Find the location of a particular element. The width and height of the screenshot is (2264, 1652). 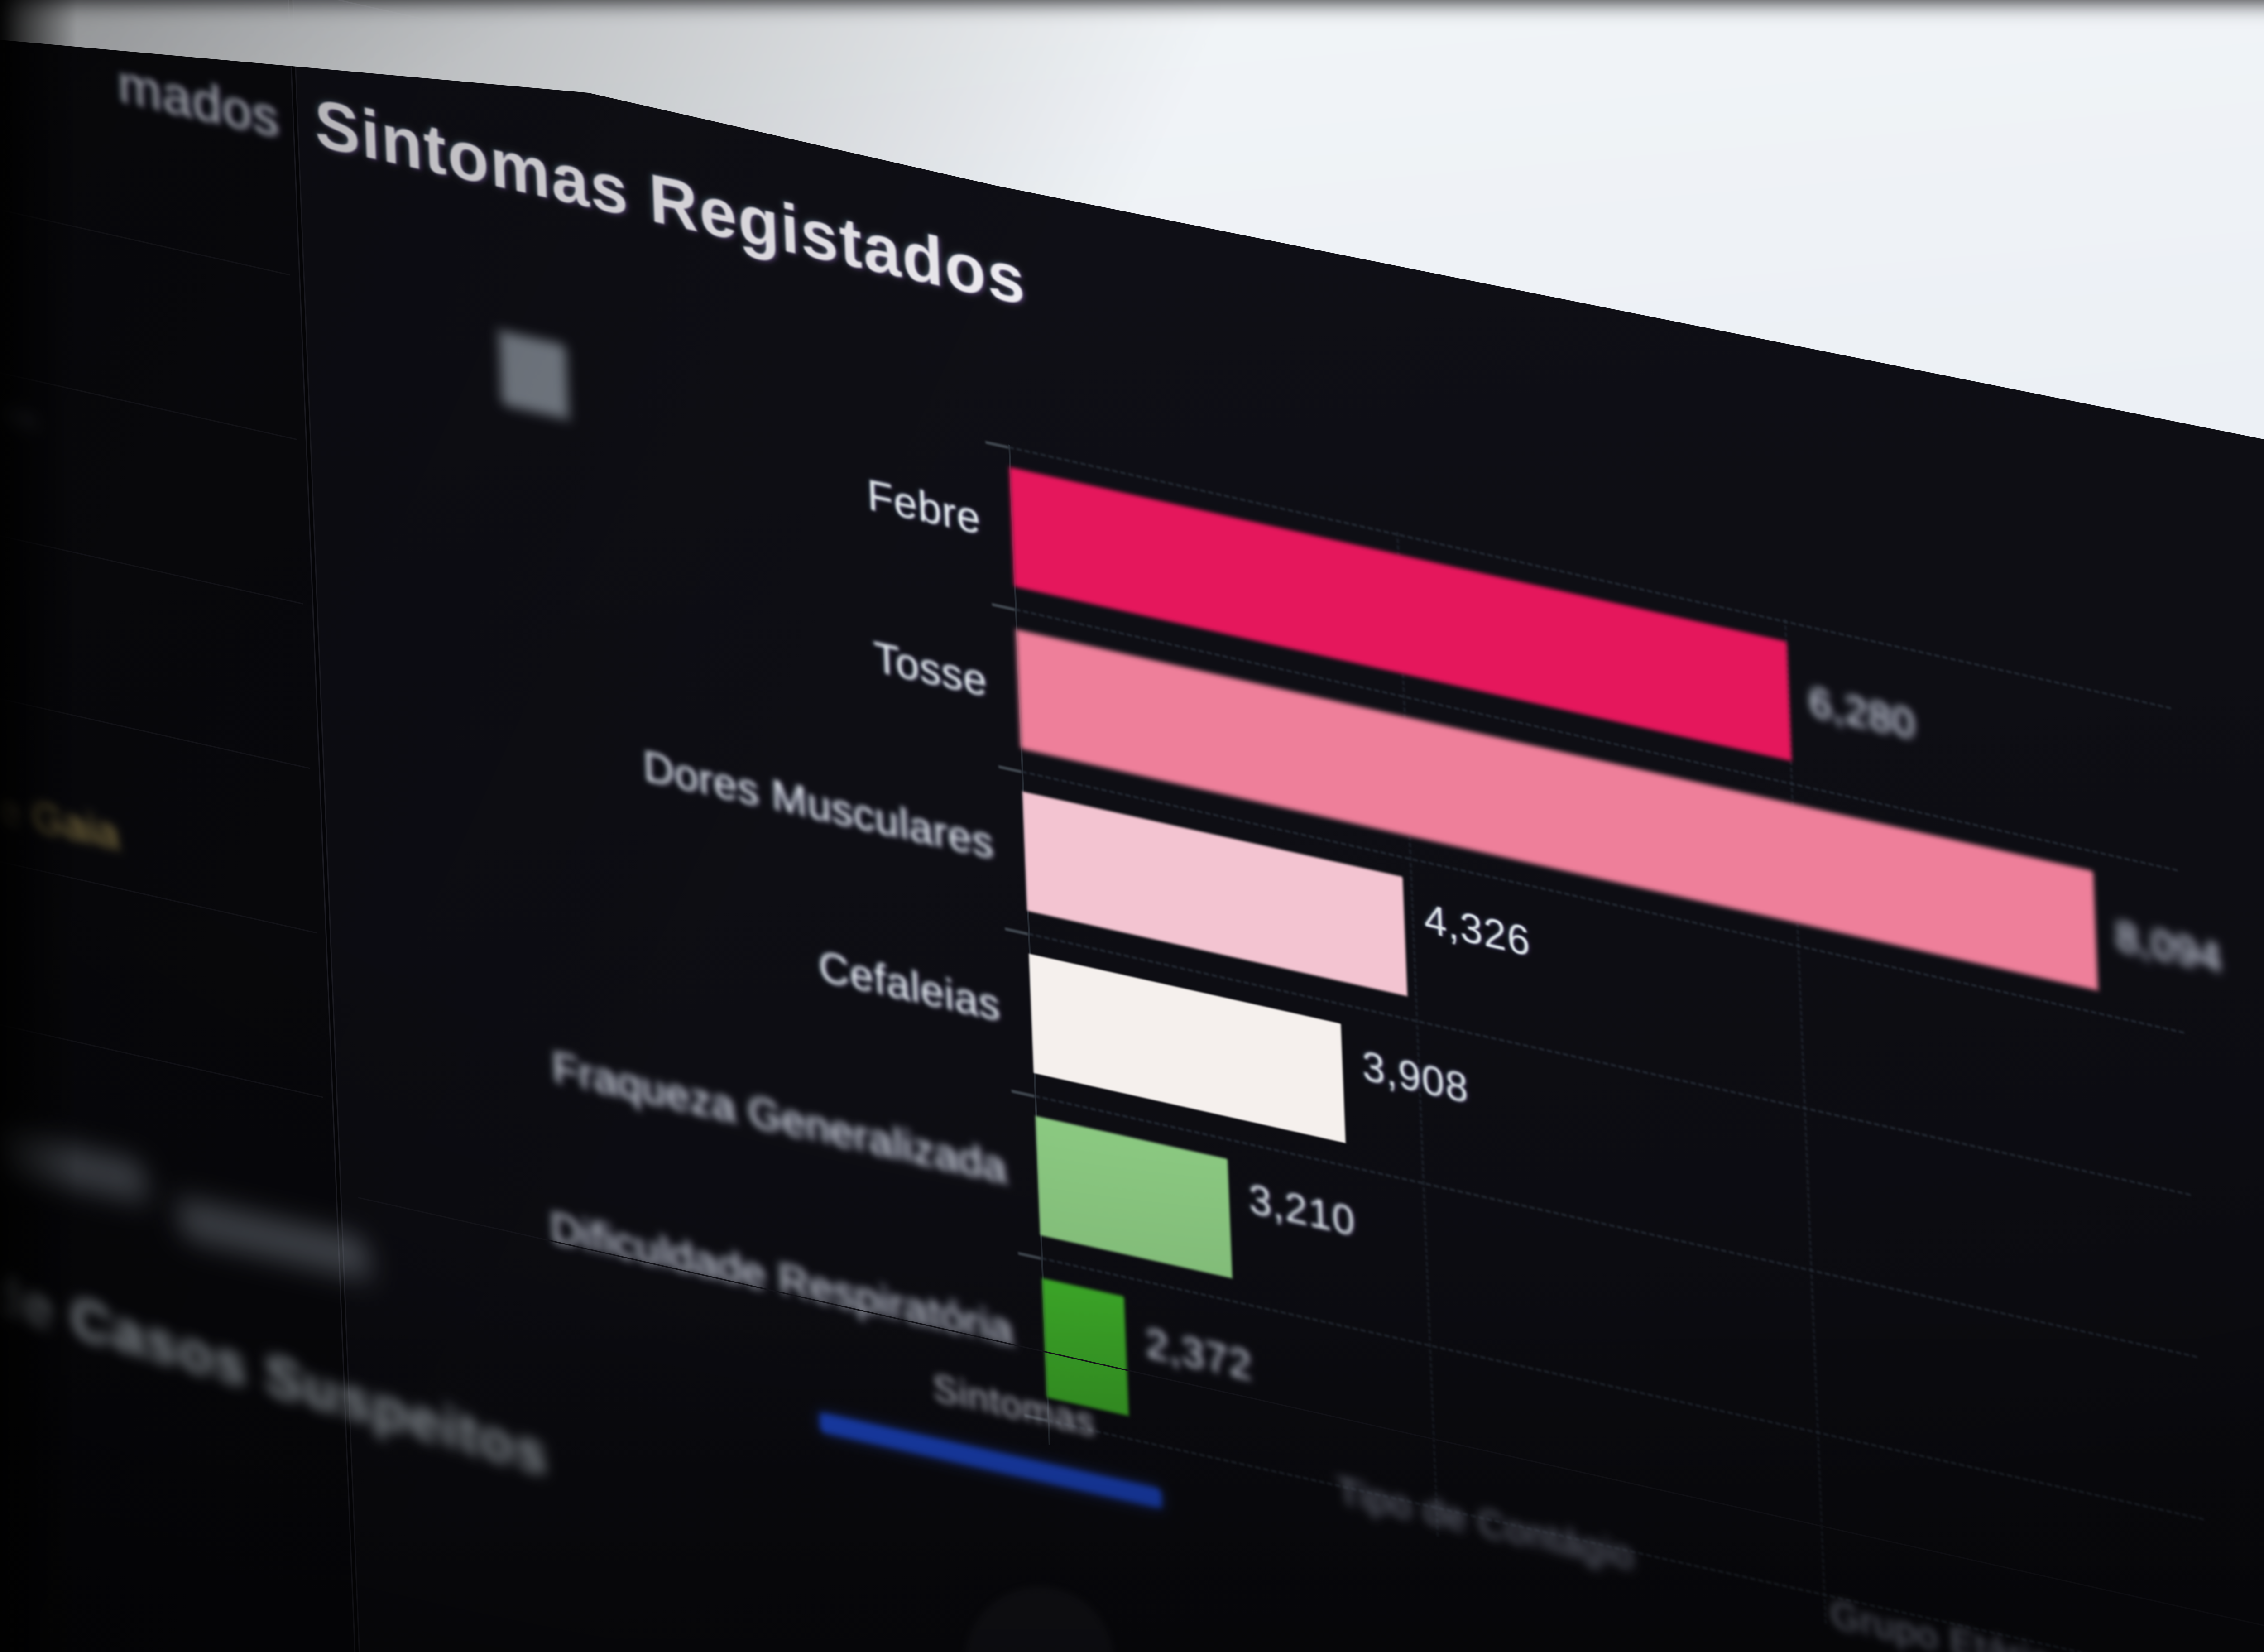

bar-value-dificuldade-respiratoria: 2,372 is located at coordinates (1199, 1354).